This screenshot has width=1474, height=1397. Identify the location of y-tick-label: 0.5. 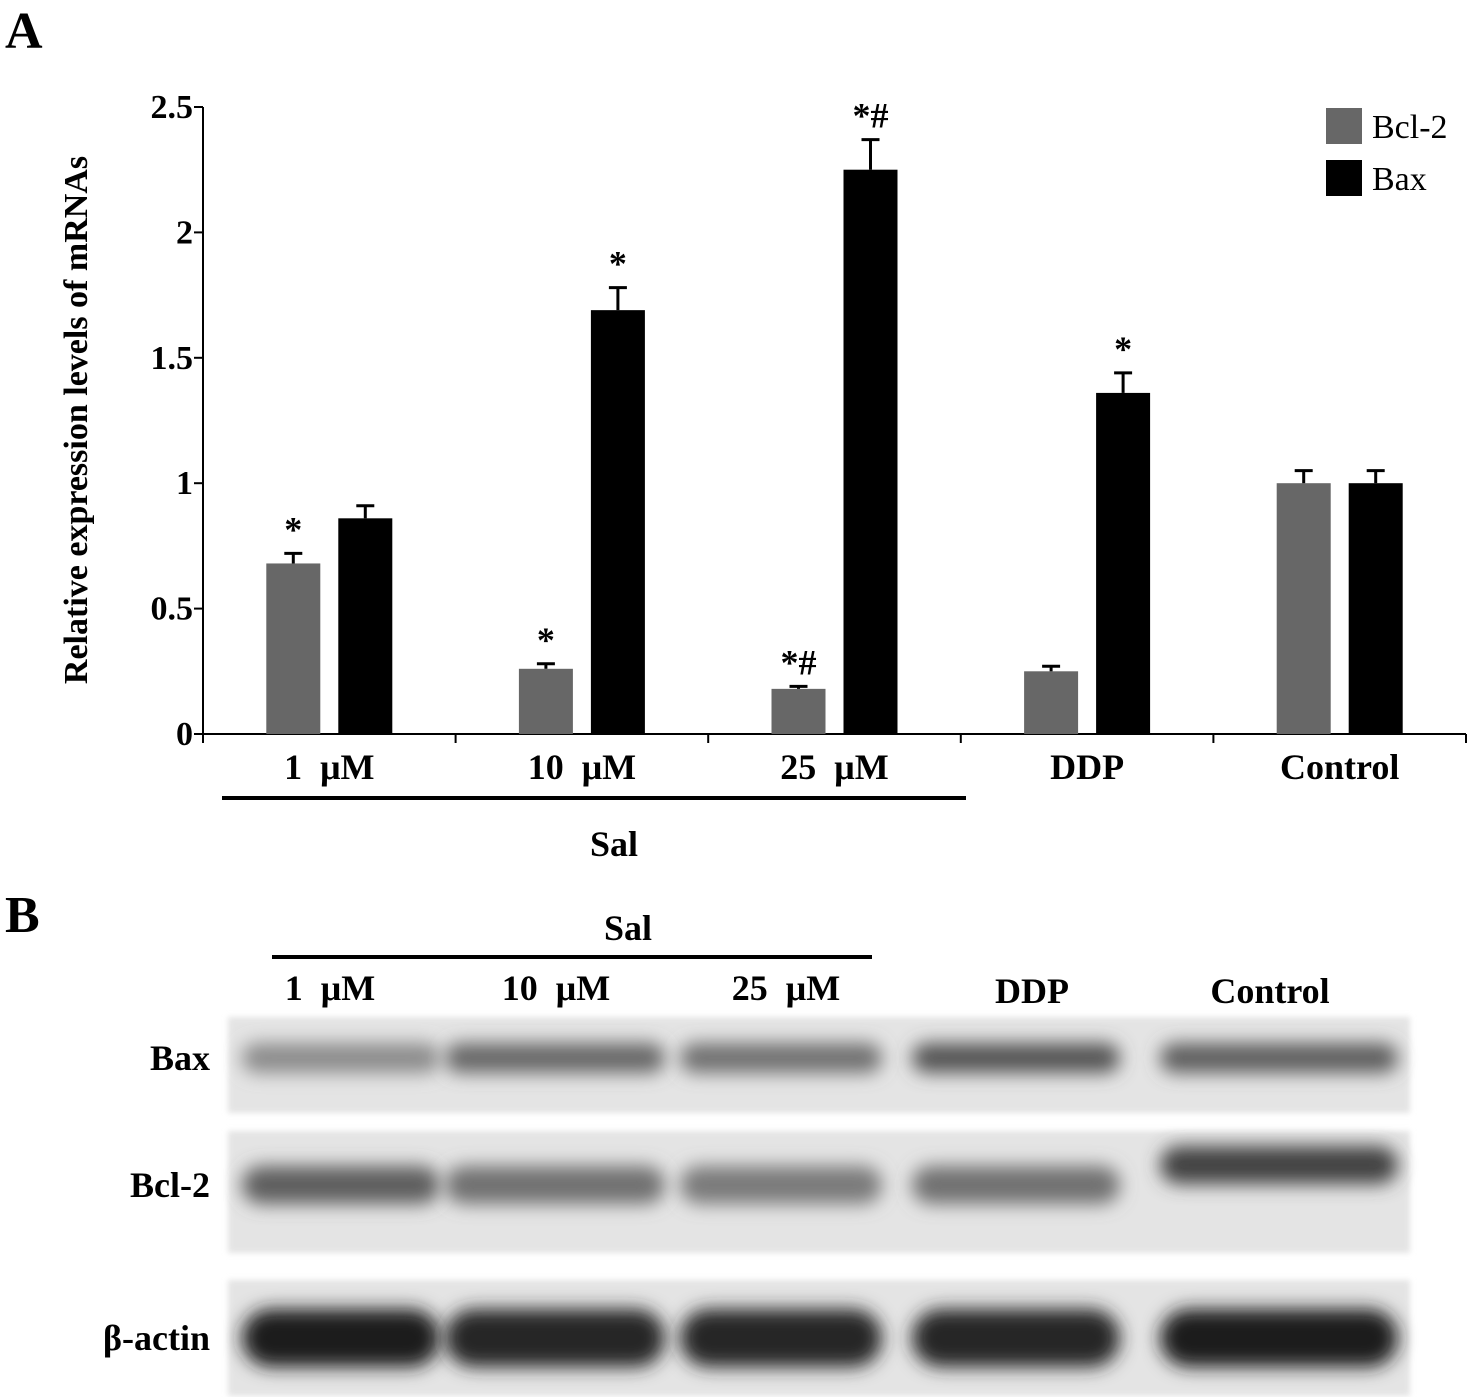
(172, 609).